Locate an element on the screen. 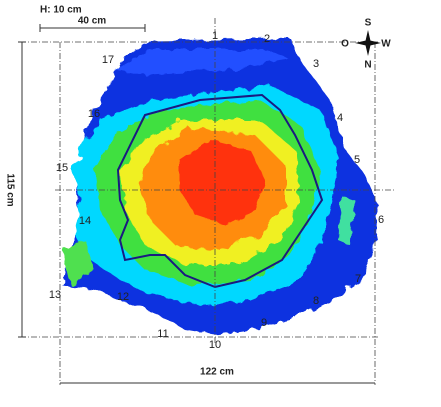  point-label: 4 is located at coordinates (340, 118).